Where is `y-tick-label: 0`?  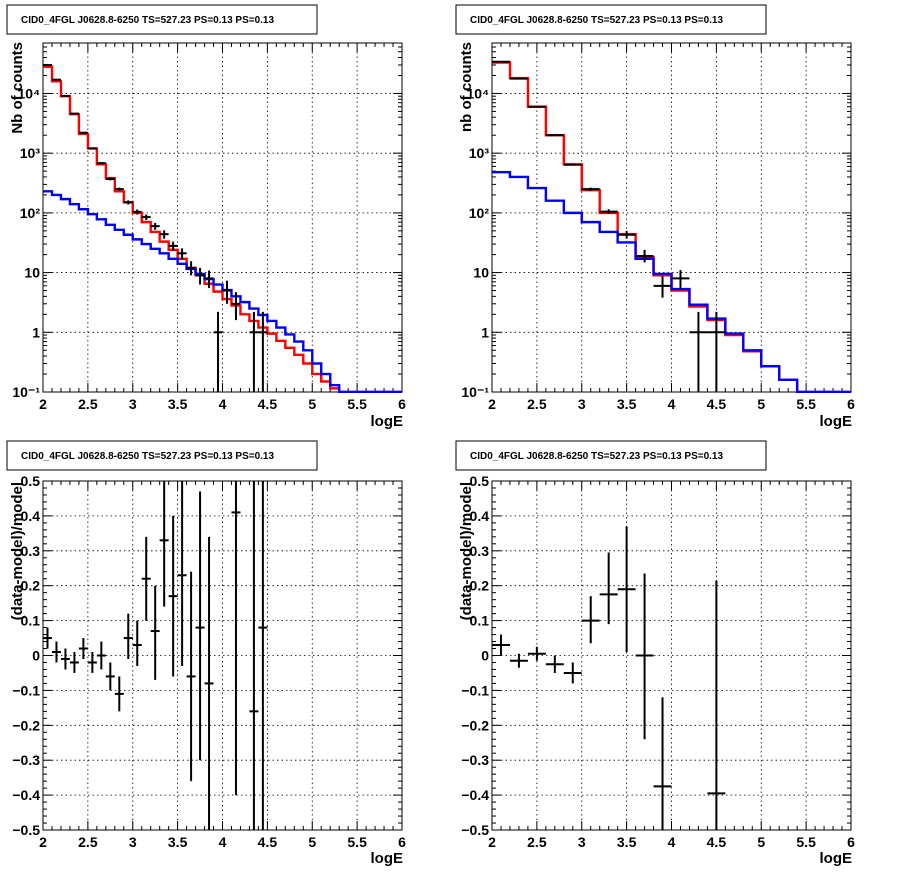 y-tick-label: 0 is located at coordinates (36, 656).